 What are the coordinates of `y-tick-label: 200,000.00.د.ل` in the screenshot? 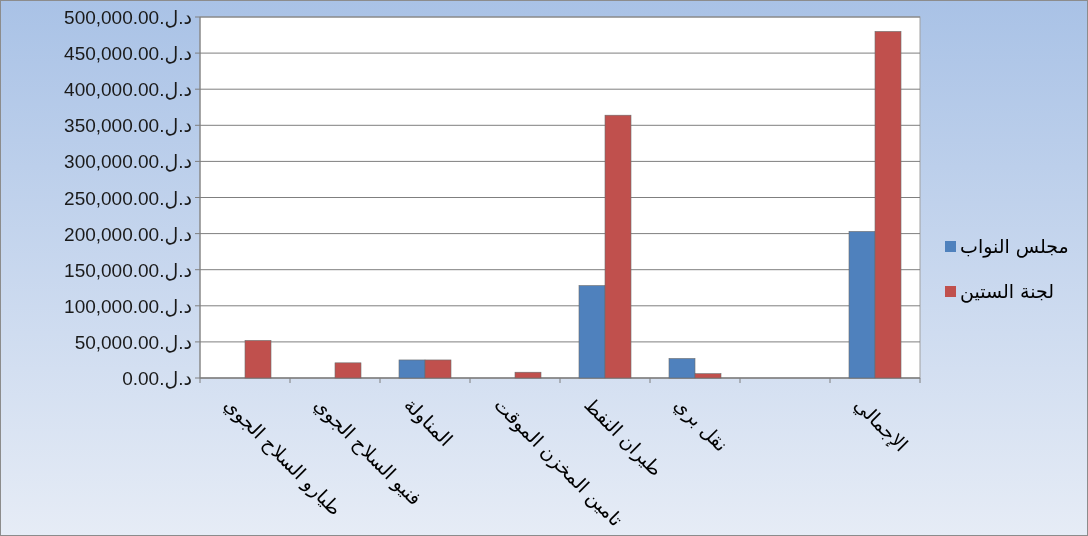 It's located at (128, 234).